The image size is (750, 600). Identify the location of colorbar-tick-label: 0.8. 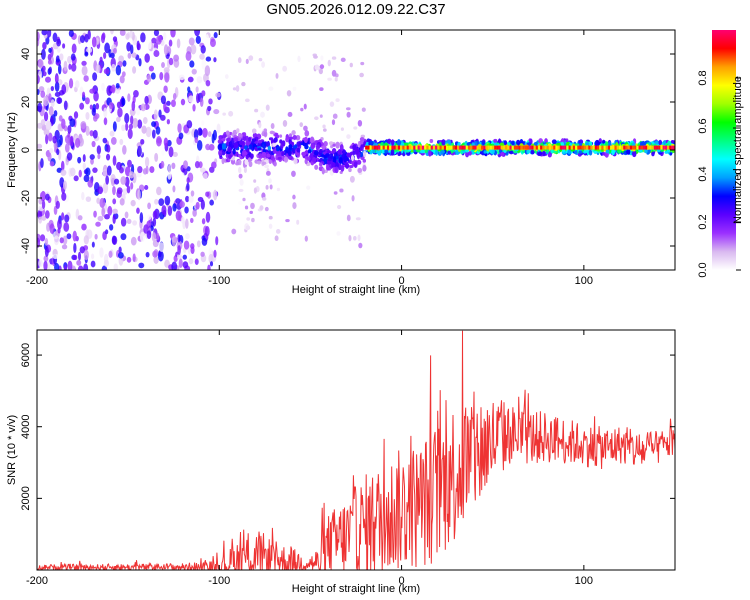
(703, 77).